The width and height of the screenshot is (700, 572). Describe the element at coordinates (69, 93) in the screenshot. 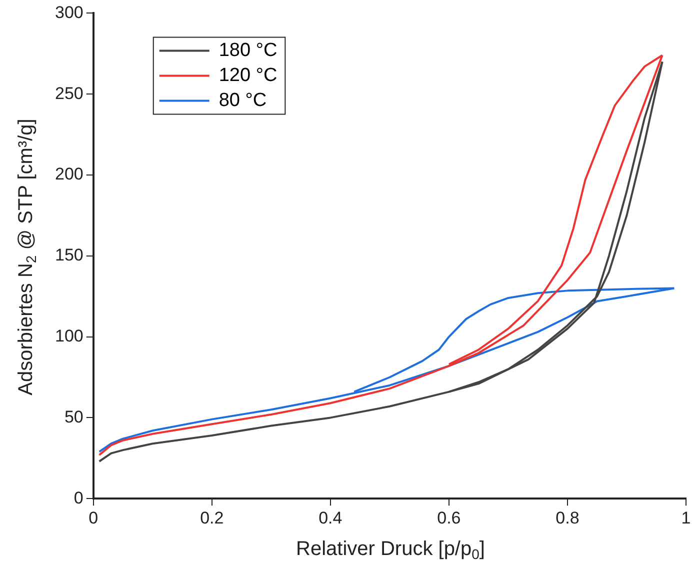

I see `y-tick-label: 250` at that location.